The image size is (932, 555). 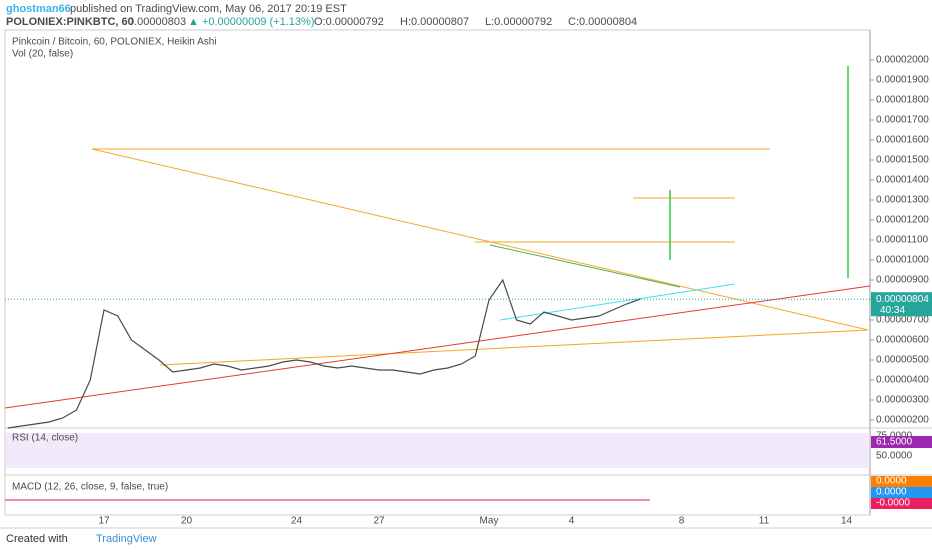 I want to click on y-tick-label: 0.00000700, so click(x=902, y=320).